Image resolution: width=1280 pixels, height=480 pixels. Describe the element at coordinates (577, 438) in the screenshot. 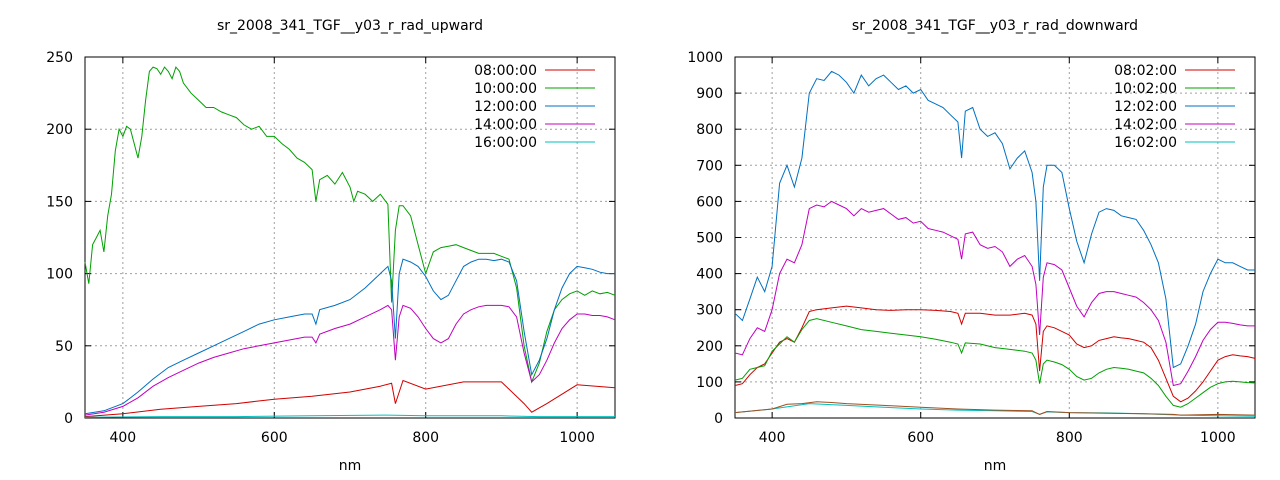

I see `chart1-x-tick-label: 1000` at that location.